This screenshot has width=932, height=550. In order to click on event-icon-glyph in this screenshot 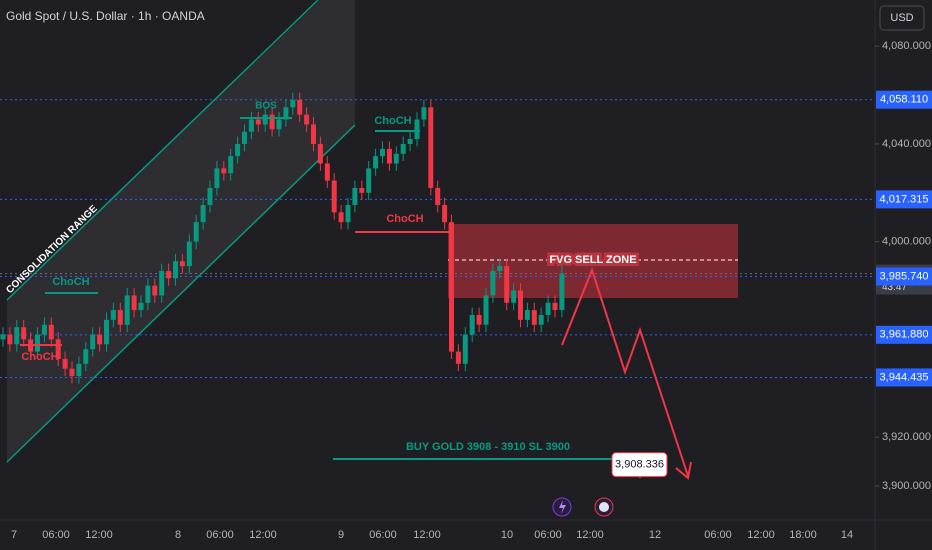, I will do `click(562, 507)`.